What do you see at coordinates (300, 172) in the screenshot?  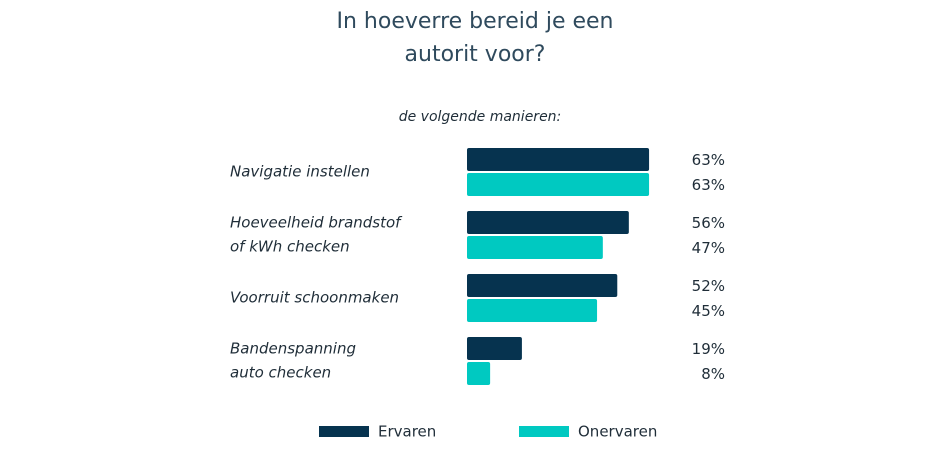 I see `category-label: Navigatie instellen` at bounding box center [300, 172].